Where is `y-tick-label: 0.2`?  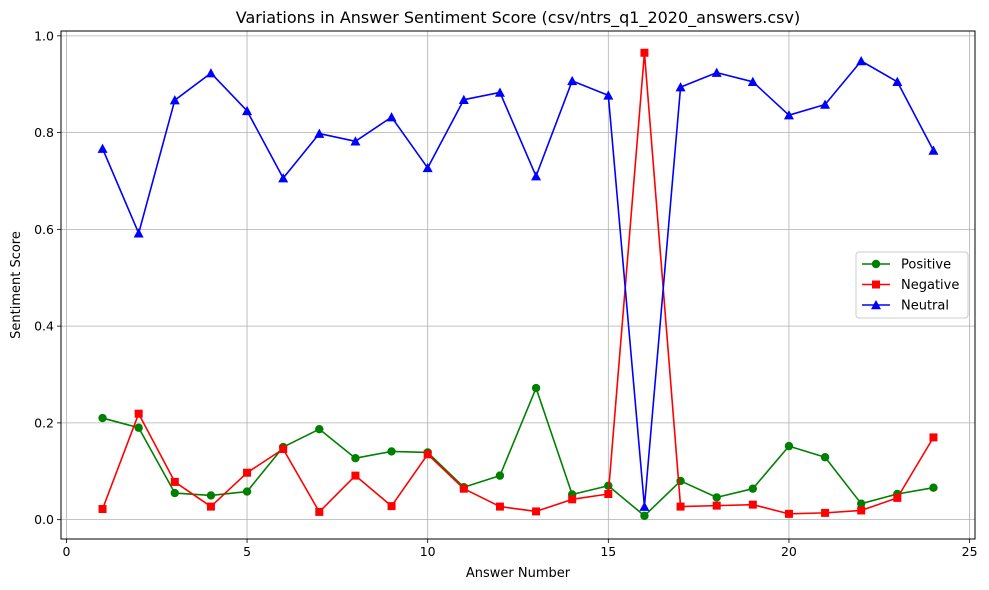 y-tick-label: 0.2 is located at coordinates (44, 422).